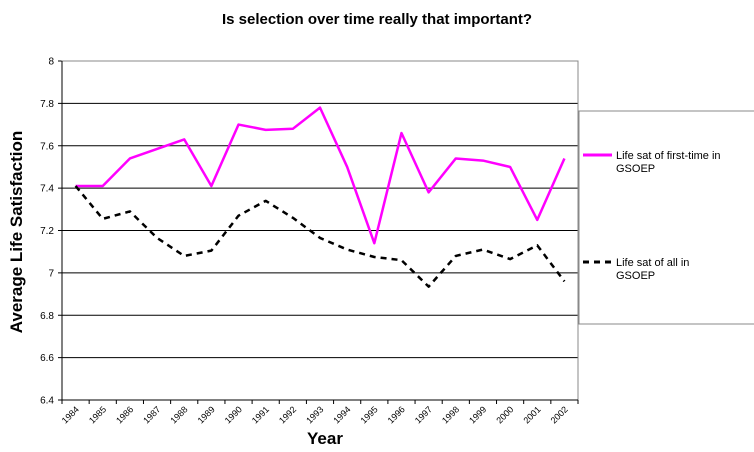 This screenshot has height=452, width=754. What do you see at coordinates (504, 414) in the screenshot?
I see `x-tick-label: 2000` at bounding box center [504, 414].